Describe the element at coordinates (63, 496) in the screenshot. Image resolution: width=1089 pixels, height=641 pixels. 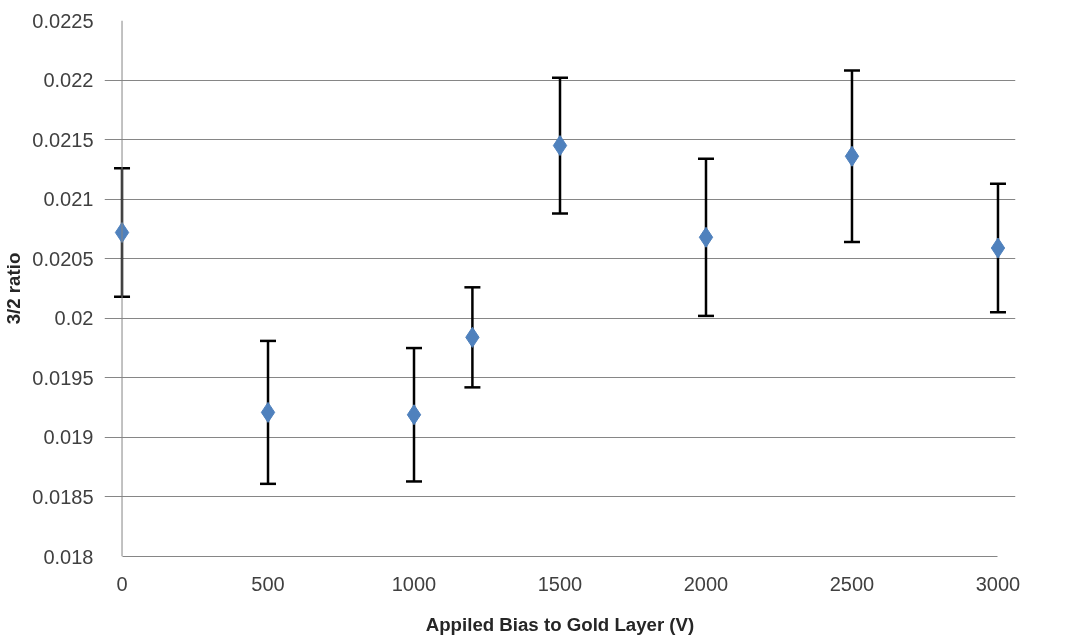
I see `y-tick-label: 0.0185` at that location.